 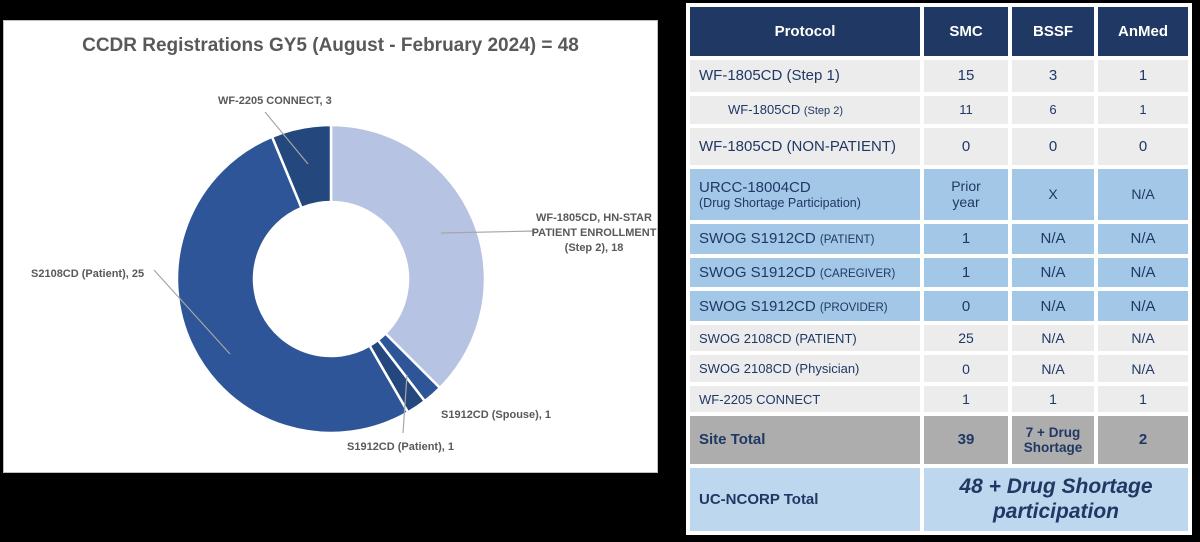 I want to click on row-wf1805-step2: WF-1805CD (Step 2) 11 6 1, so click(x=939, y=110).